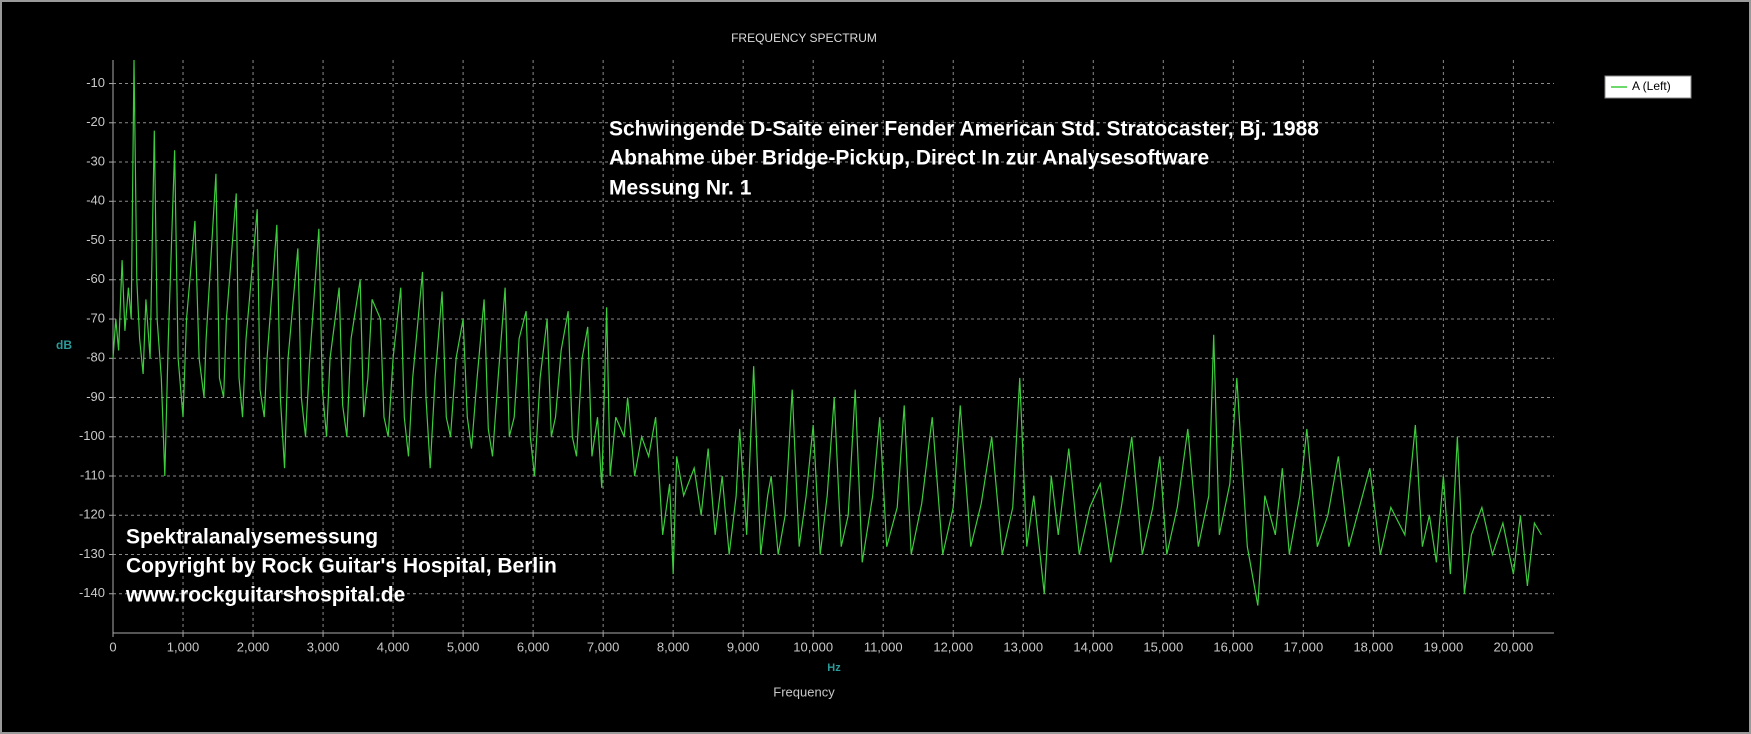  What do you see at coordinates (95, 160) in the screenshot?
I see `y-tick-label: -30` at bounding box center [95, 160].